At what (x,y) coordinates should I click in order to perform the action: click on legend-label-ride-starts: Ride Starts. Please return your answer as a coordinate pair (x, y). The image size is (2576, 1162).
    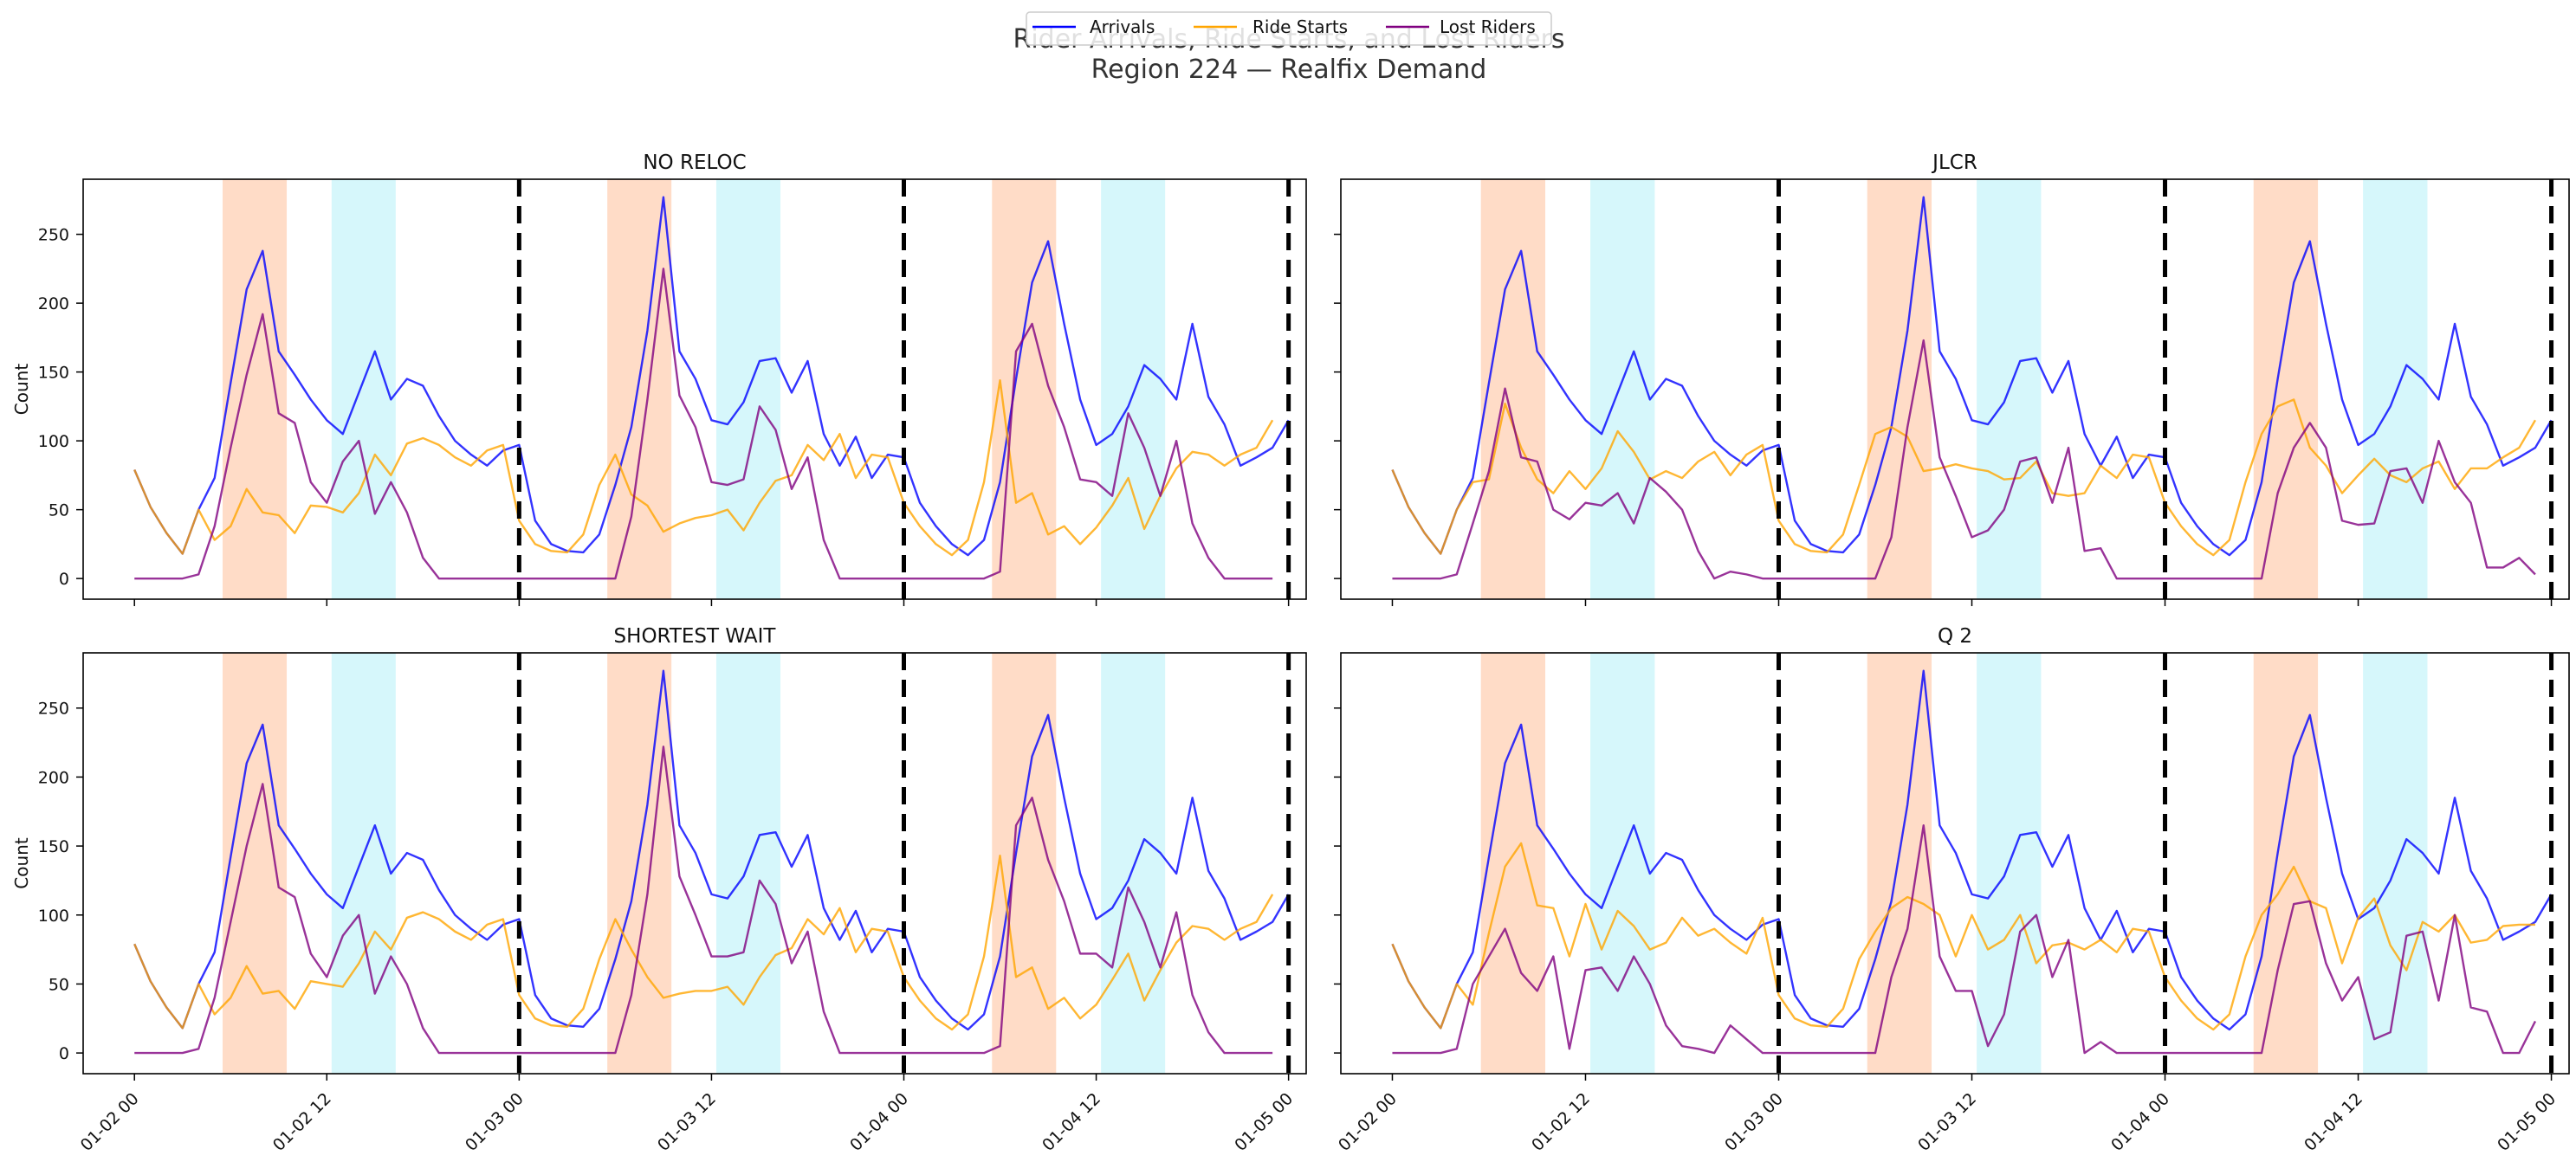
    Looking at the image, I should click on (1300, 27).